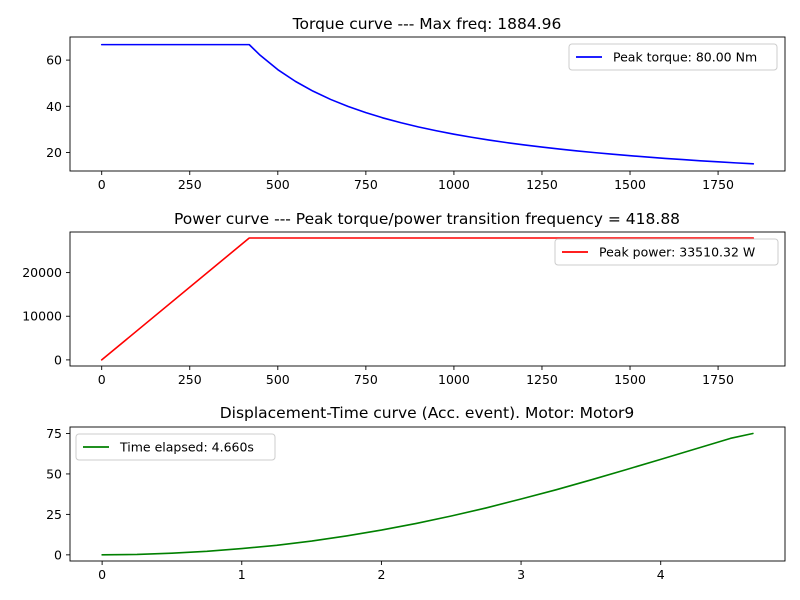 The height and width of the screenshot is (600, 800). Describe the element at coordinates (427, 24) in the screenshot. I see `torque-chart-title: Torque curve --- Max freq: 1884.96` at that location.